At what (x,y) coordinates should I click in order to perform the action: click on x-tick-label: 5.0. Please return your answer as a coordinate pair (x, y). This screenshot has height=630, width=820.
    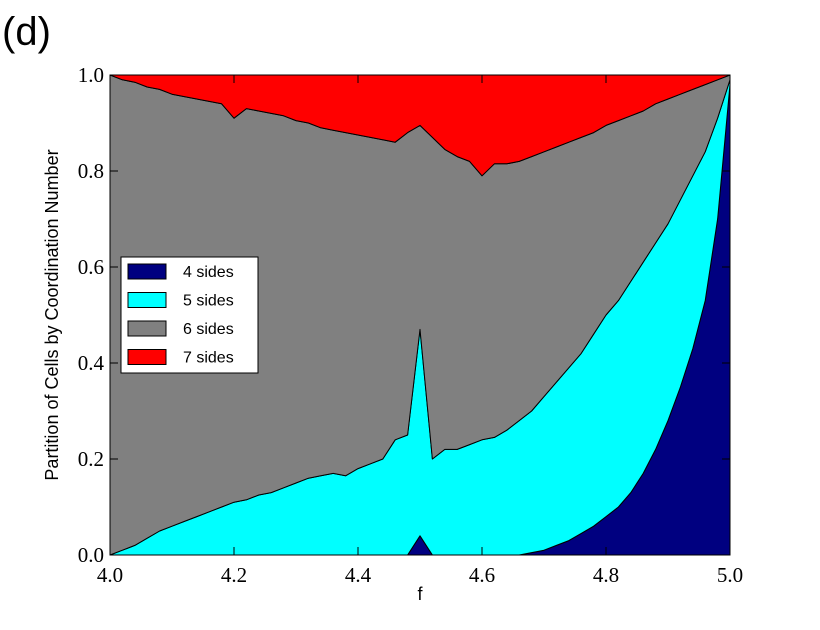
    Looking at the image, I should click on (730, 575).